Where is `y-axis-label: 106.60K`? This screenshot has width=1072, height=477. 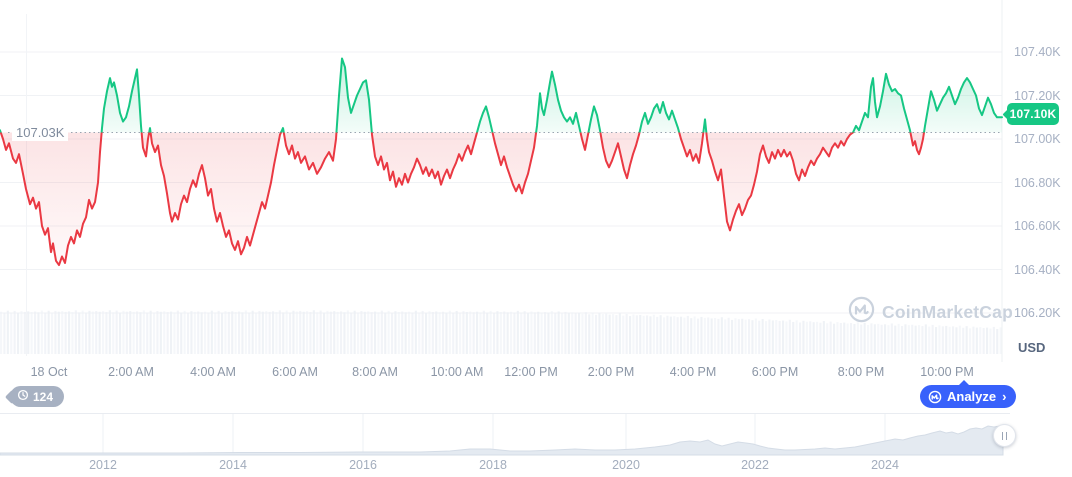
y-axis-label: 106.60K is located at coordinates (1037, 226).